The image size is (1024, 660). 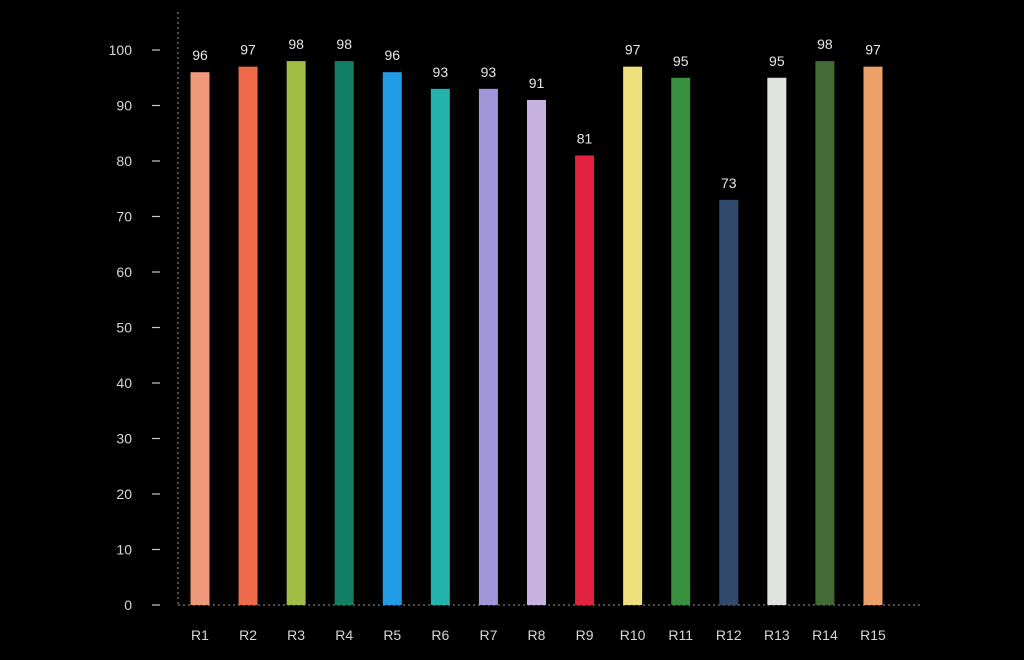 I want to click on y-tick-label: 100, so click(x=121, y=50).